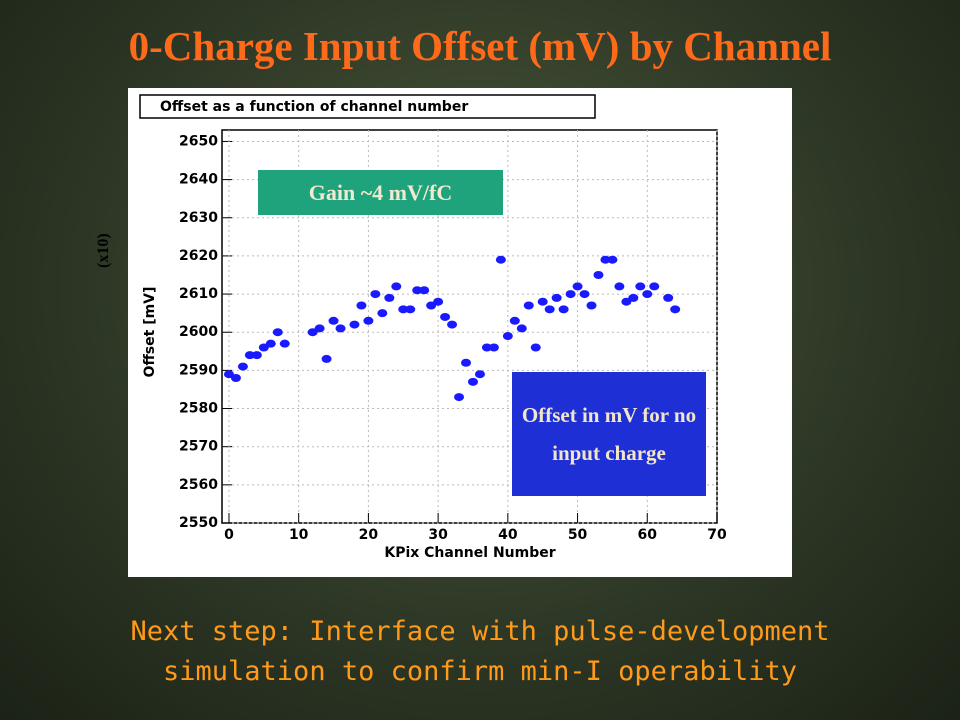 The height and width of the screenshot is (720, 960). What do you see at coordinates (198, 180) in the screenshot?
I see `y-tick-label: 2640` at bounding box center [198, 180].